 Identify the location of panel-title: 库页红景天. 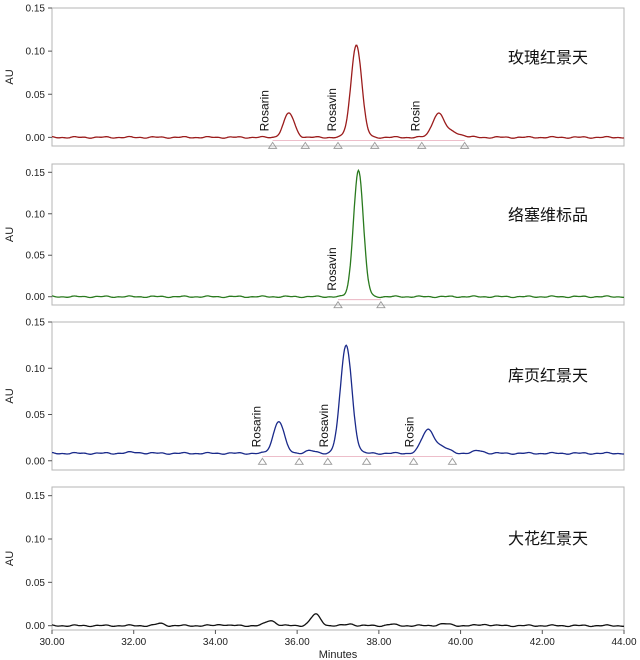
(548, 375).